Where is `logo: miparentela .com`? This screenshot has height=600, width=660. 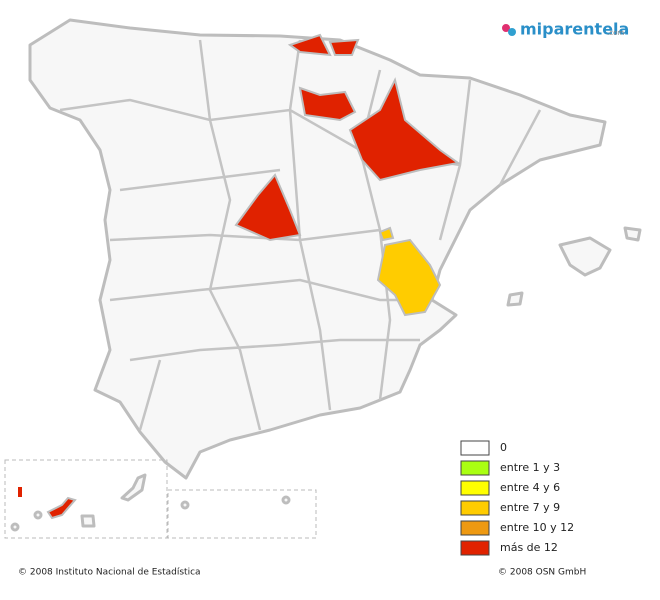
logo: miparentela .com is located at coordinates (565, 29).